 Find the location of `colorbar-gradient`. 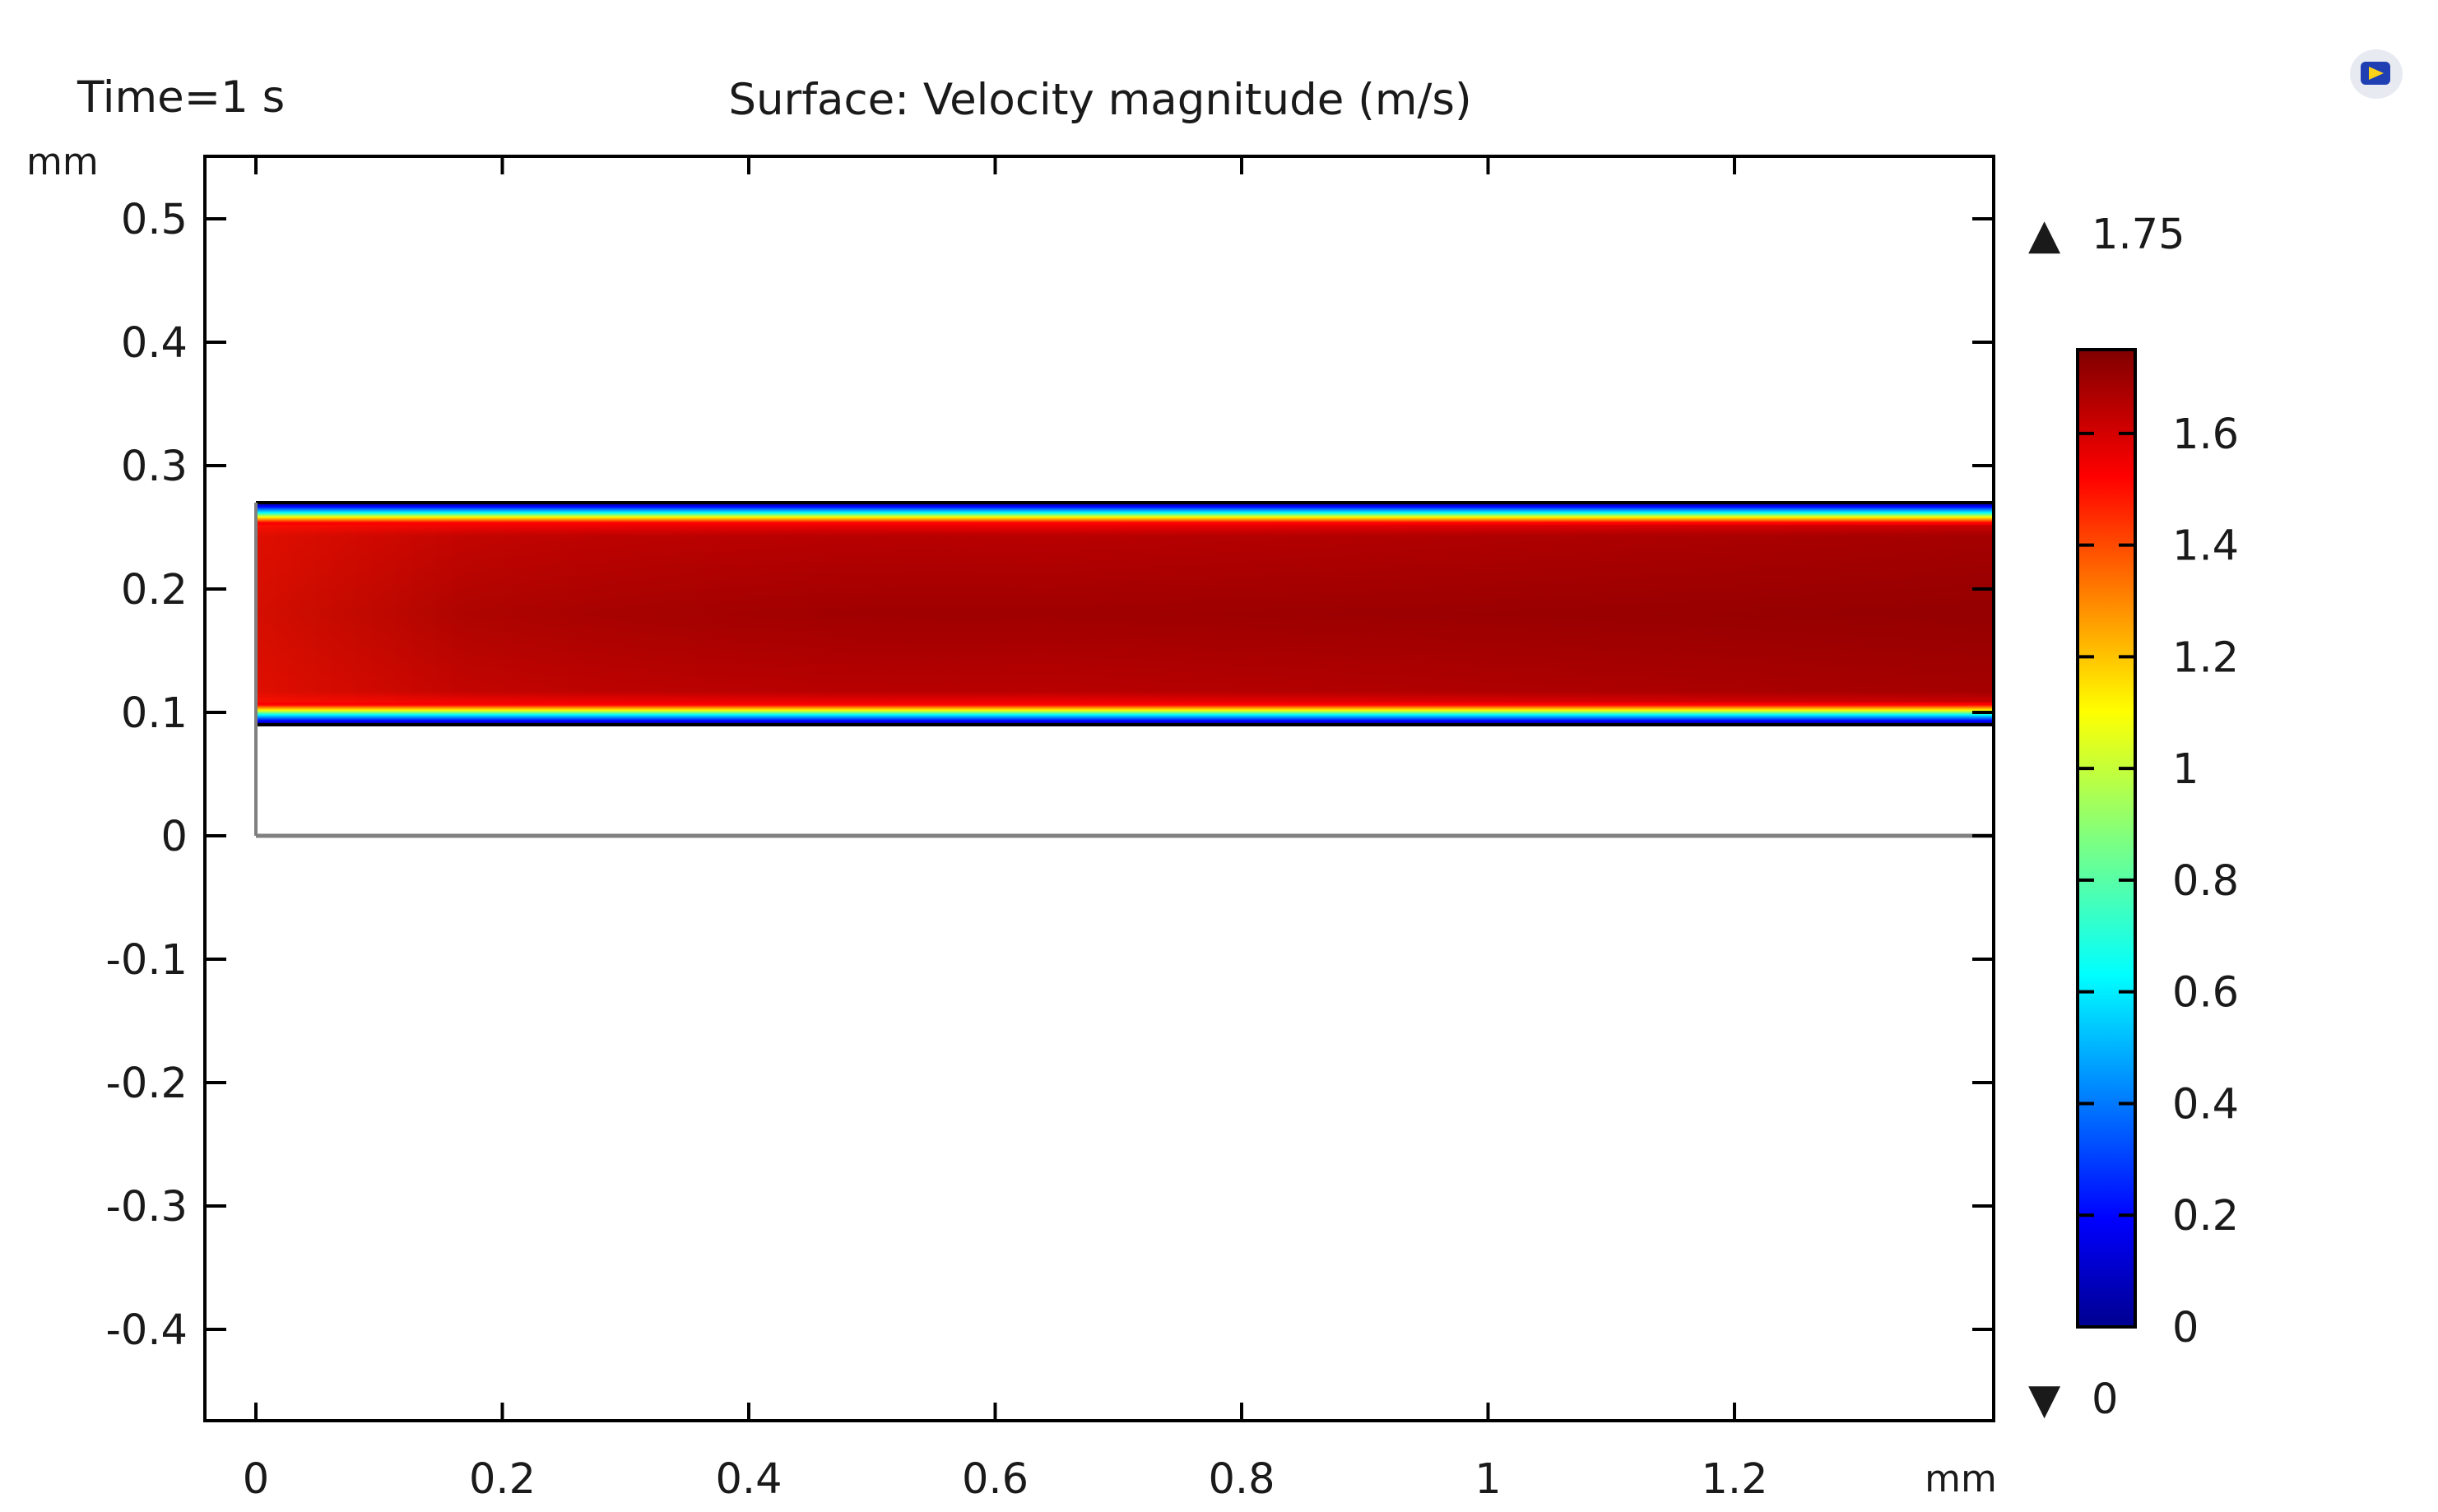

colorbar-gradient is located at coordinates (2106, 838).